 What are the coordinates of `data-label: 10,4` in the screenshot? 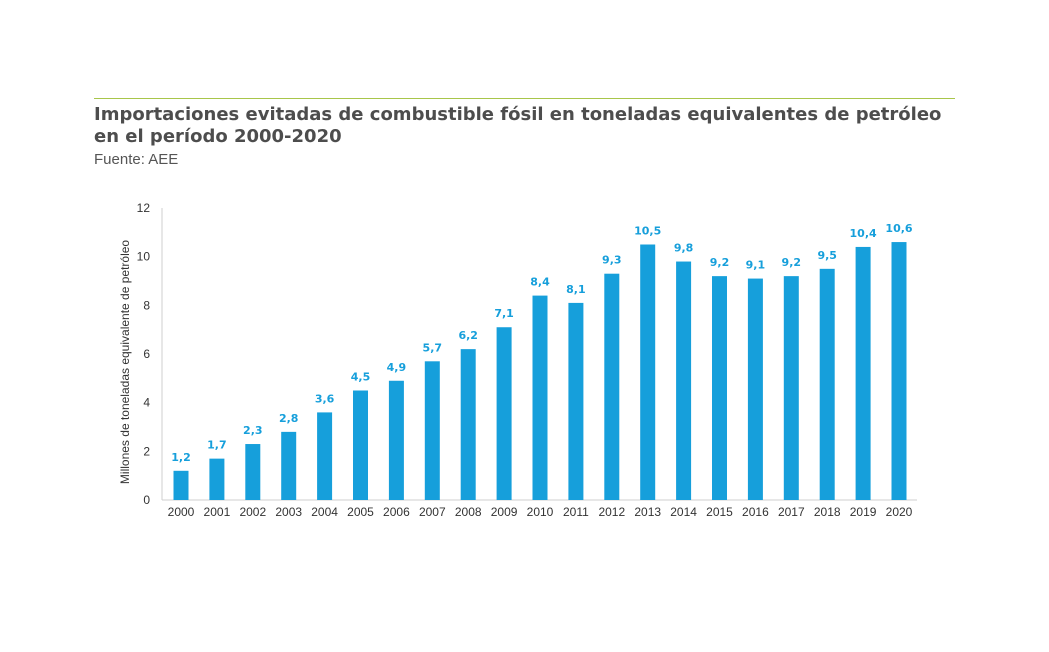 It's located at (863, 233).